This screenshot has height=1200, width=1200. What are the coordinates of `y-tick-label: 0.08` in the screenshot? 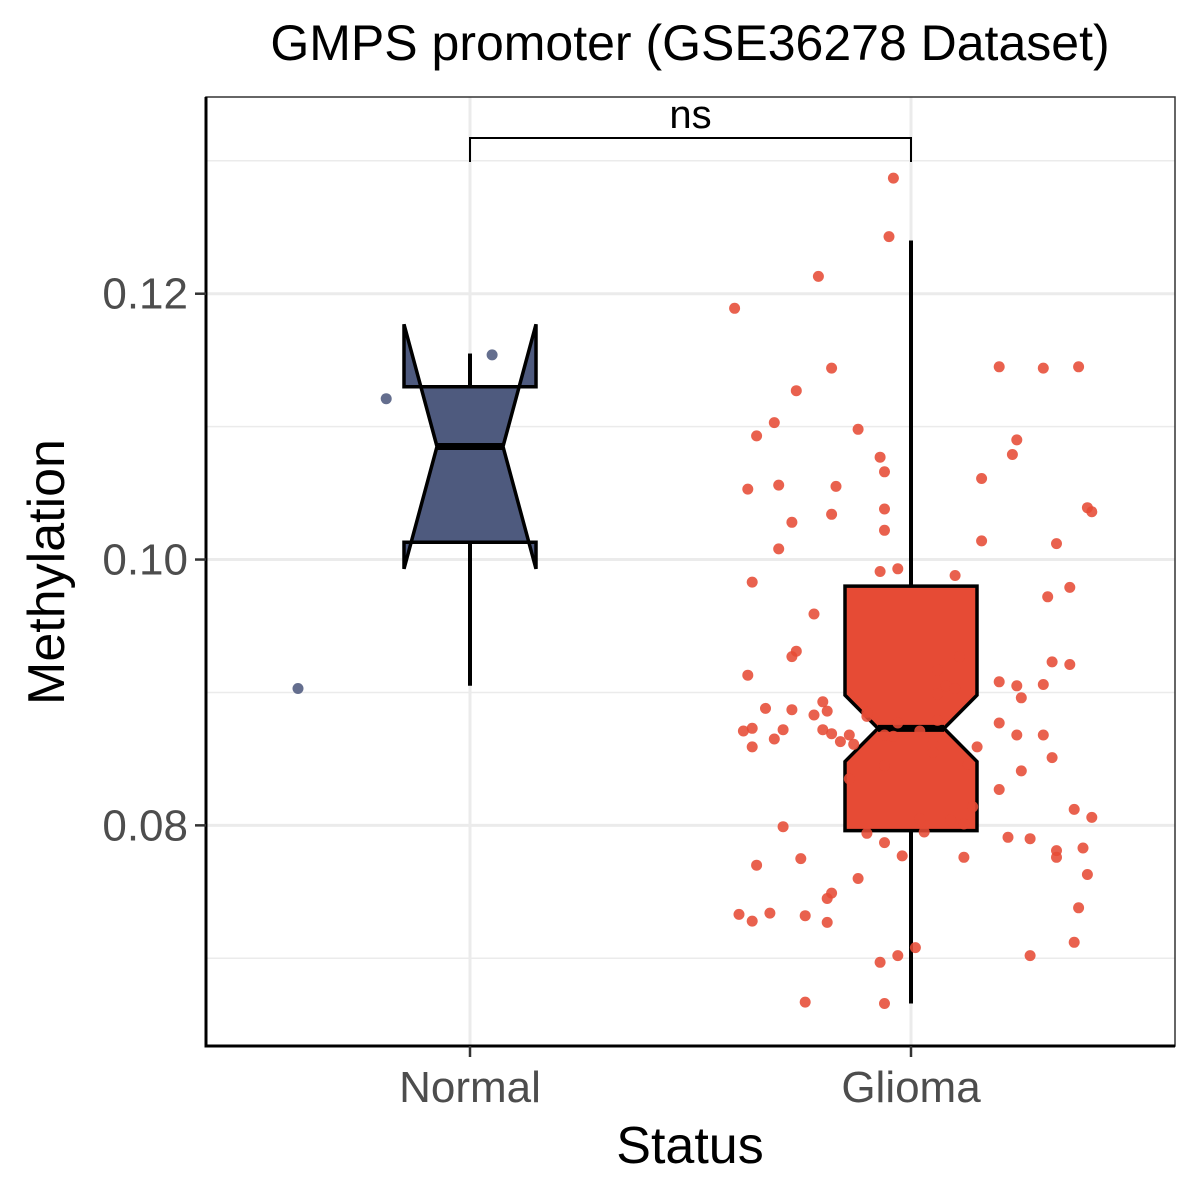 It's located at (145, 825).